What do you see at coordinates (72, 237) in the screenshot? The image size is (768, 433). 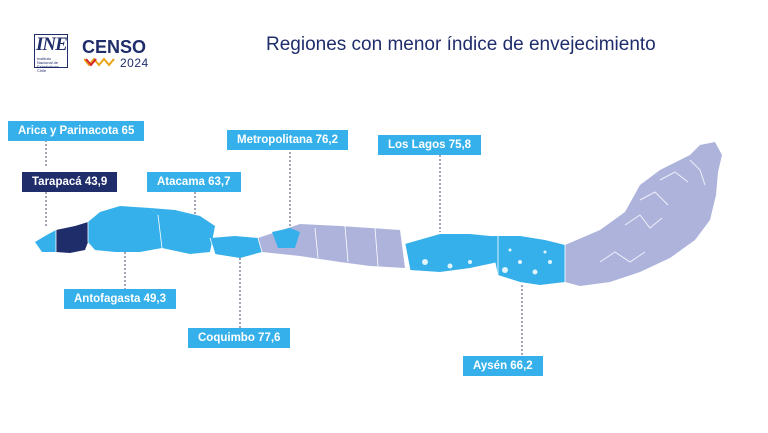 I see `region-tarapaca` at bounding box center [72, 237].